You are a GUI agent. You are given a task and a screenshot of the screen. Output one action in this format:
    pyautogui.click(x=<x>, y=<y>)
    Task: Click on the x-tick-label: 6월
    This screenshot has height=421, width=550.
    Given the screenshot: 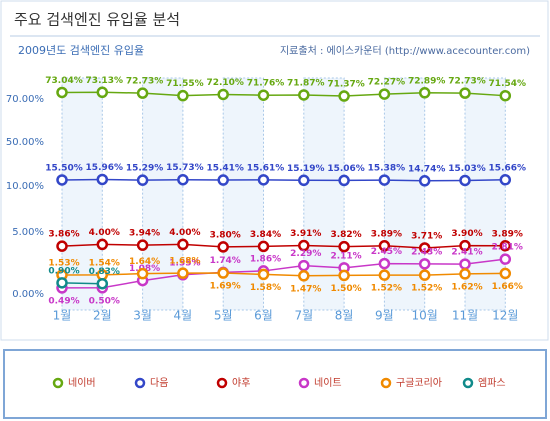 What is the action you would take?
    pyautogui.click(x=263, y=316)
    